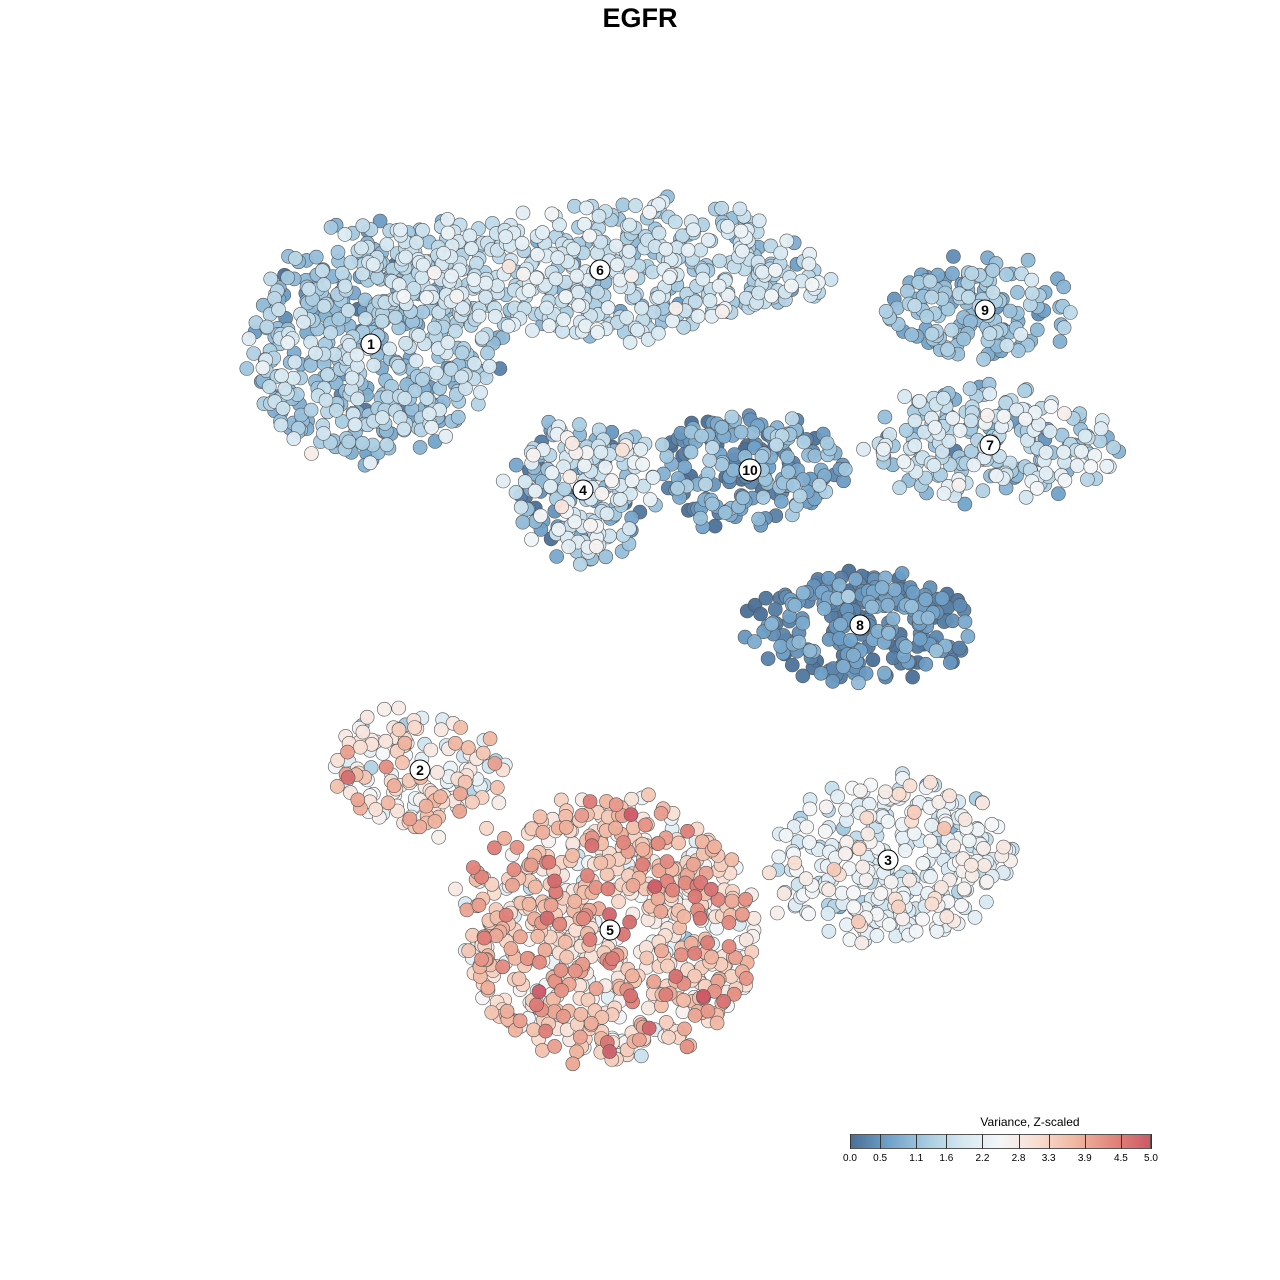  What do you see at coordinates (982, 1158) in the screenshot?
I see `colorbar-tick-label: 2.2` at bounding box center [982, 1158].